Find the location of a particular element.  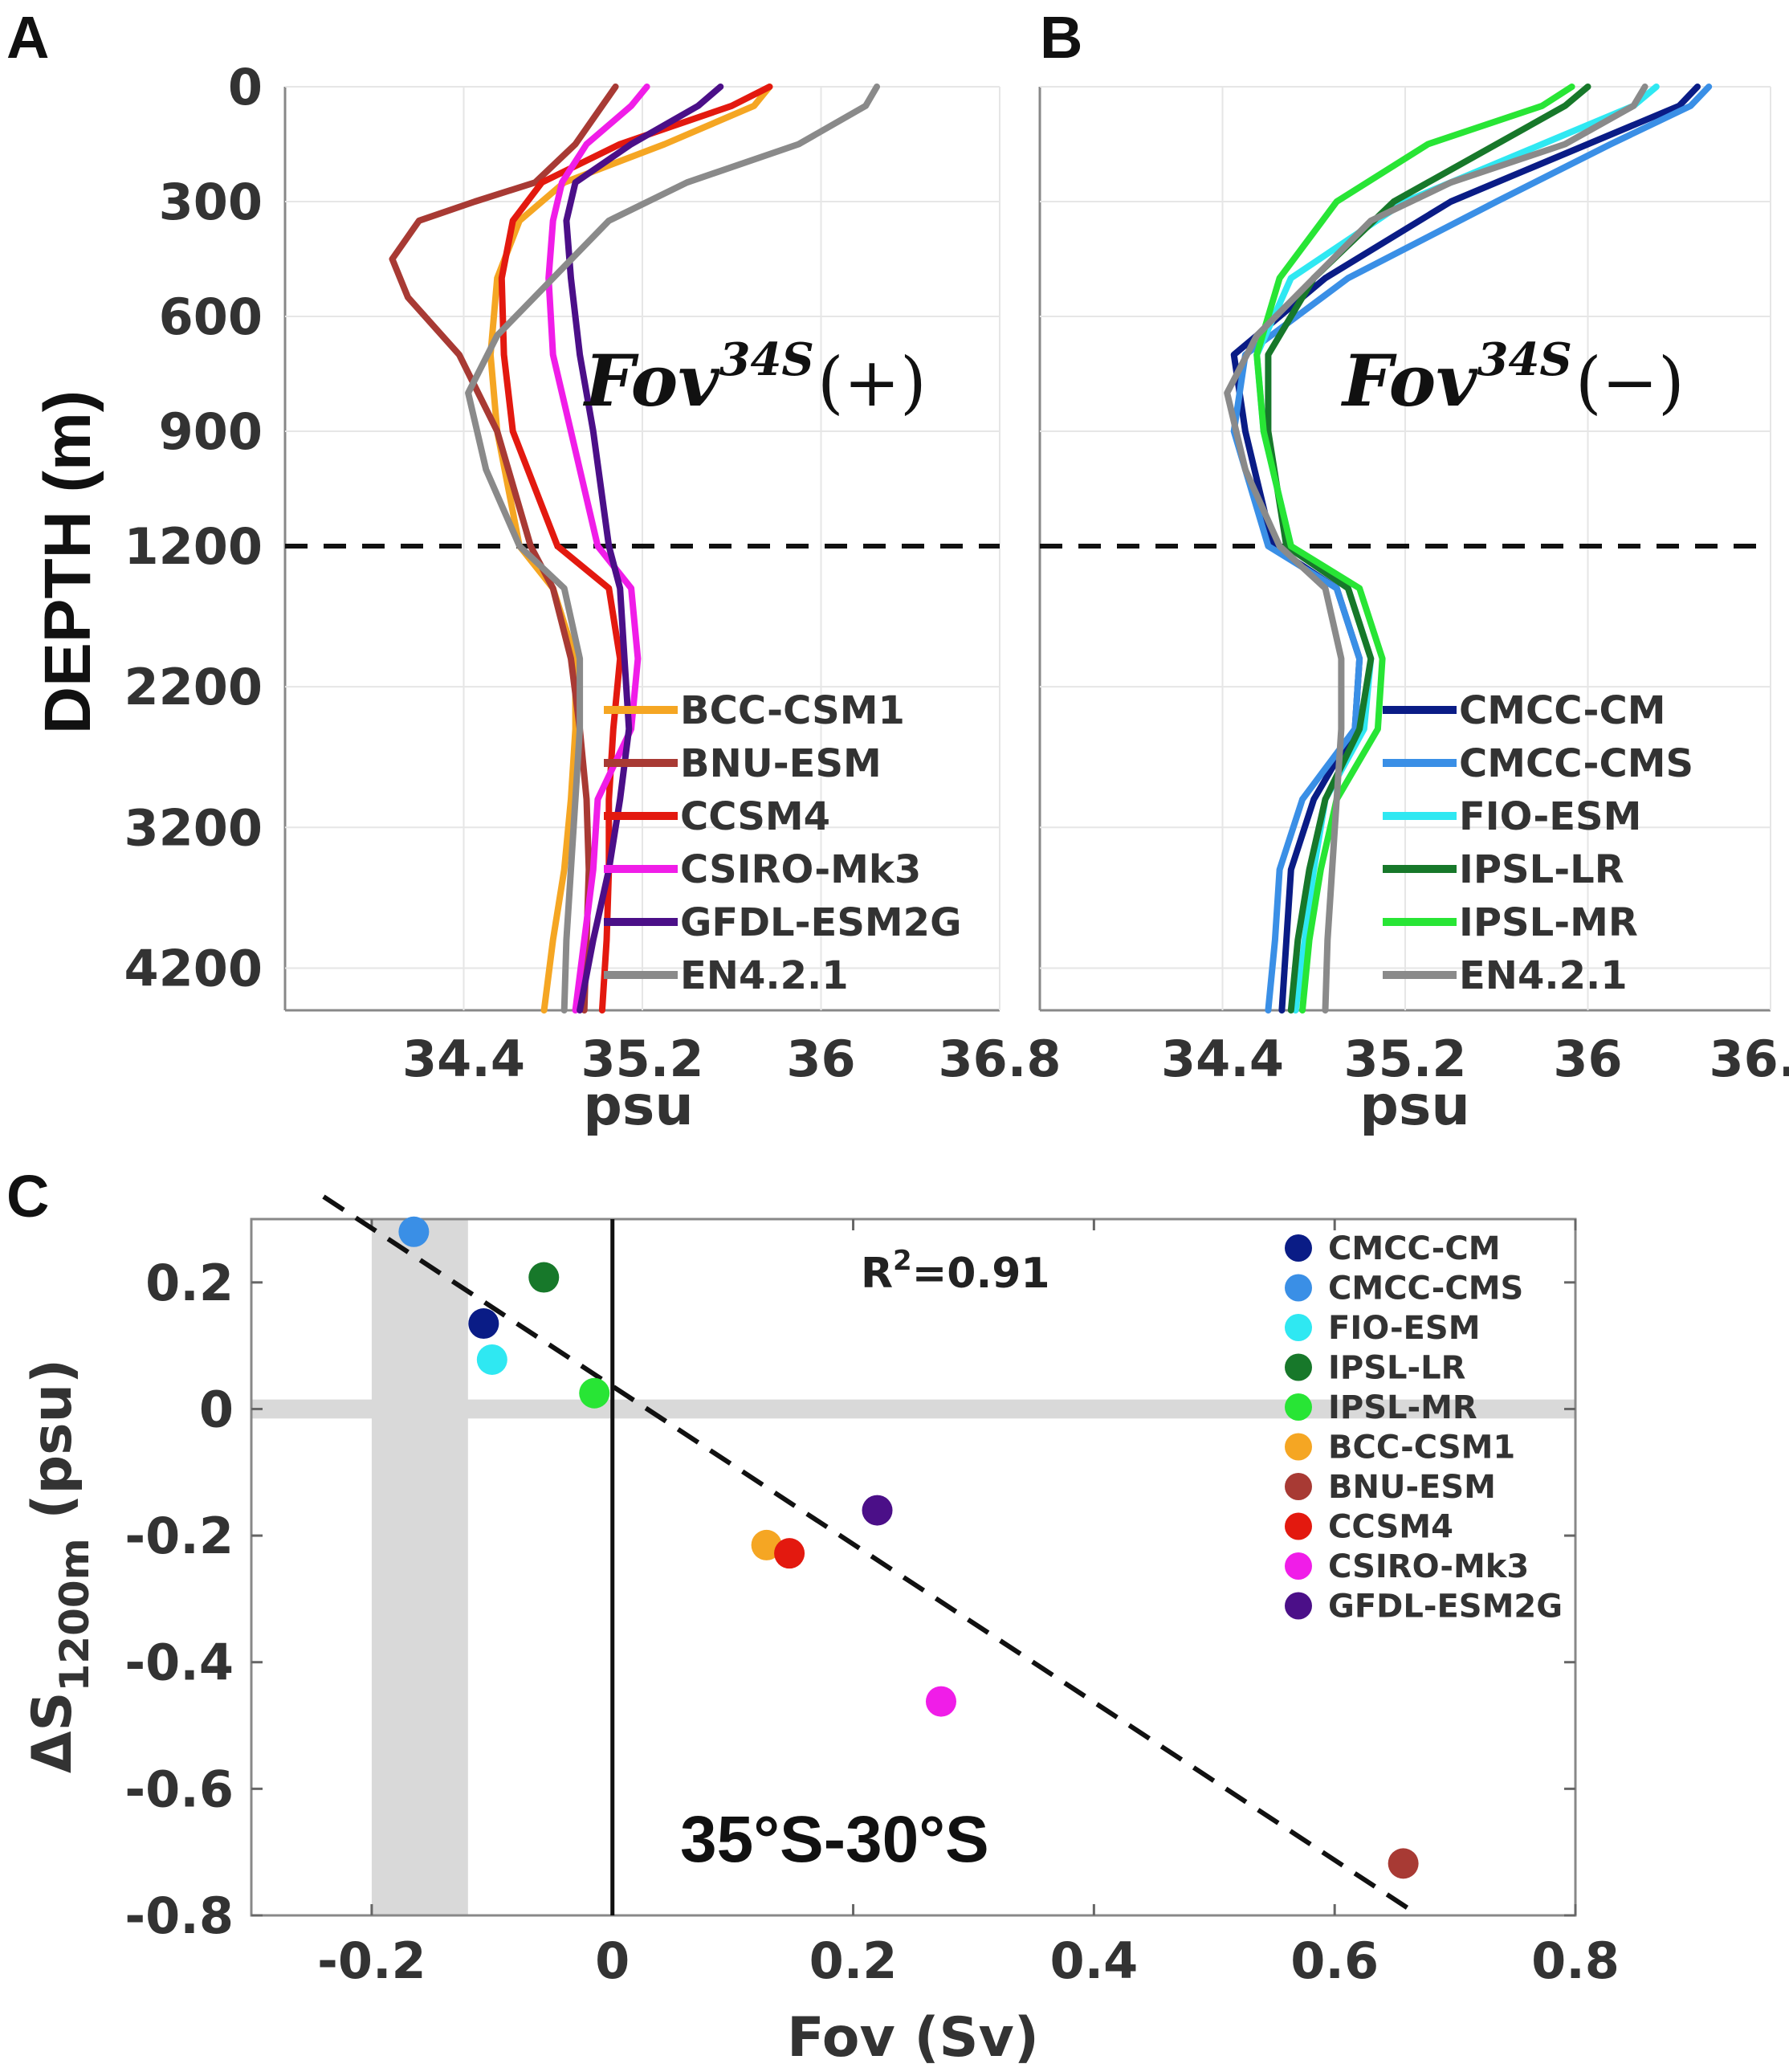

panel-a-ytick-label: 300 is located at coordinates (211, 202).